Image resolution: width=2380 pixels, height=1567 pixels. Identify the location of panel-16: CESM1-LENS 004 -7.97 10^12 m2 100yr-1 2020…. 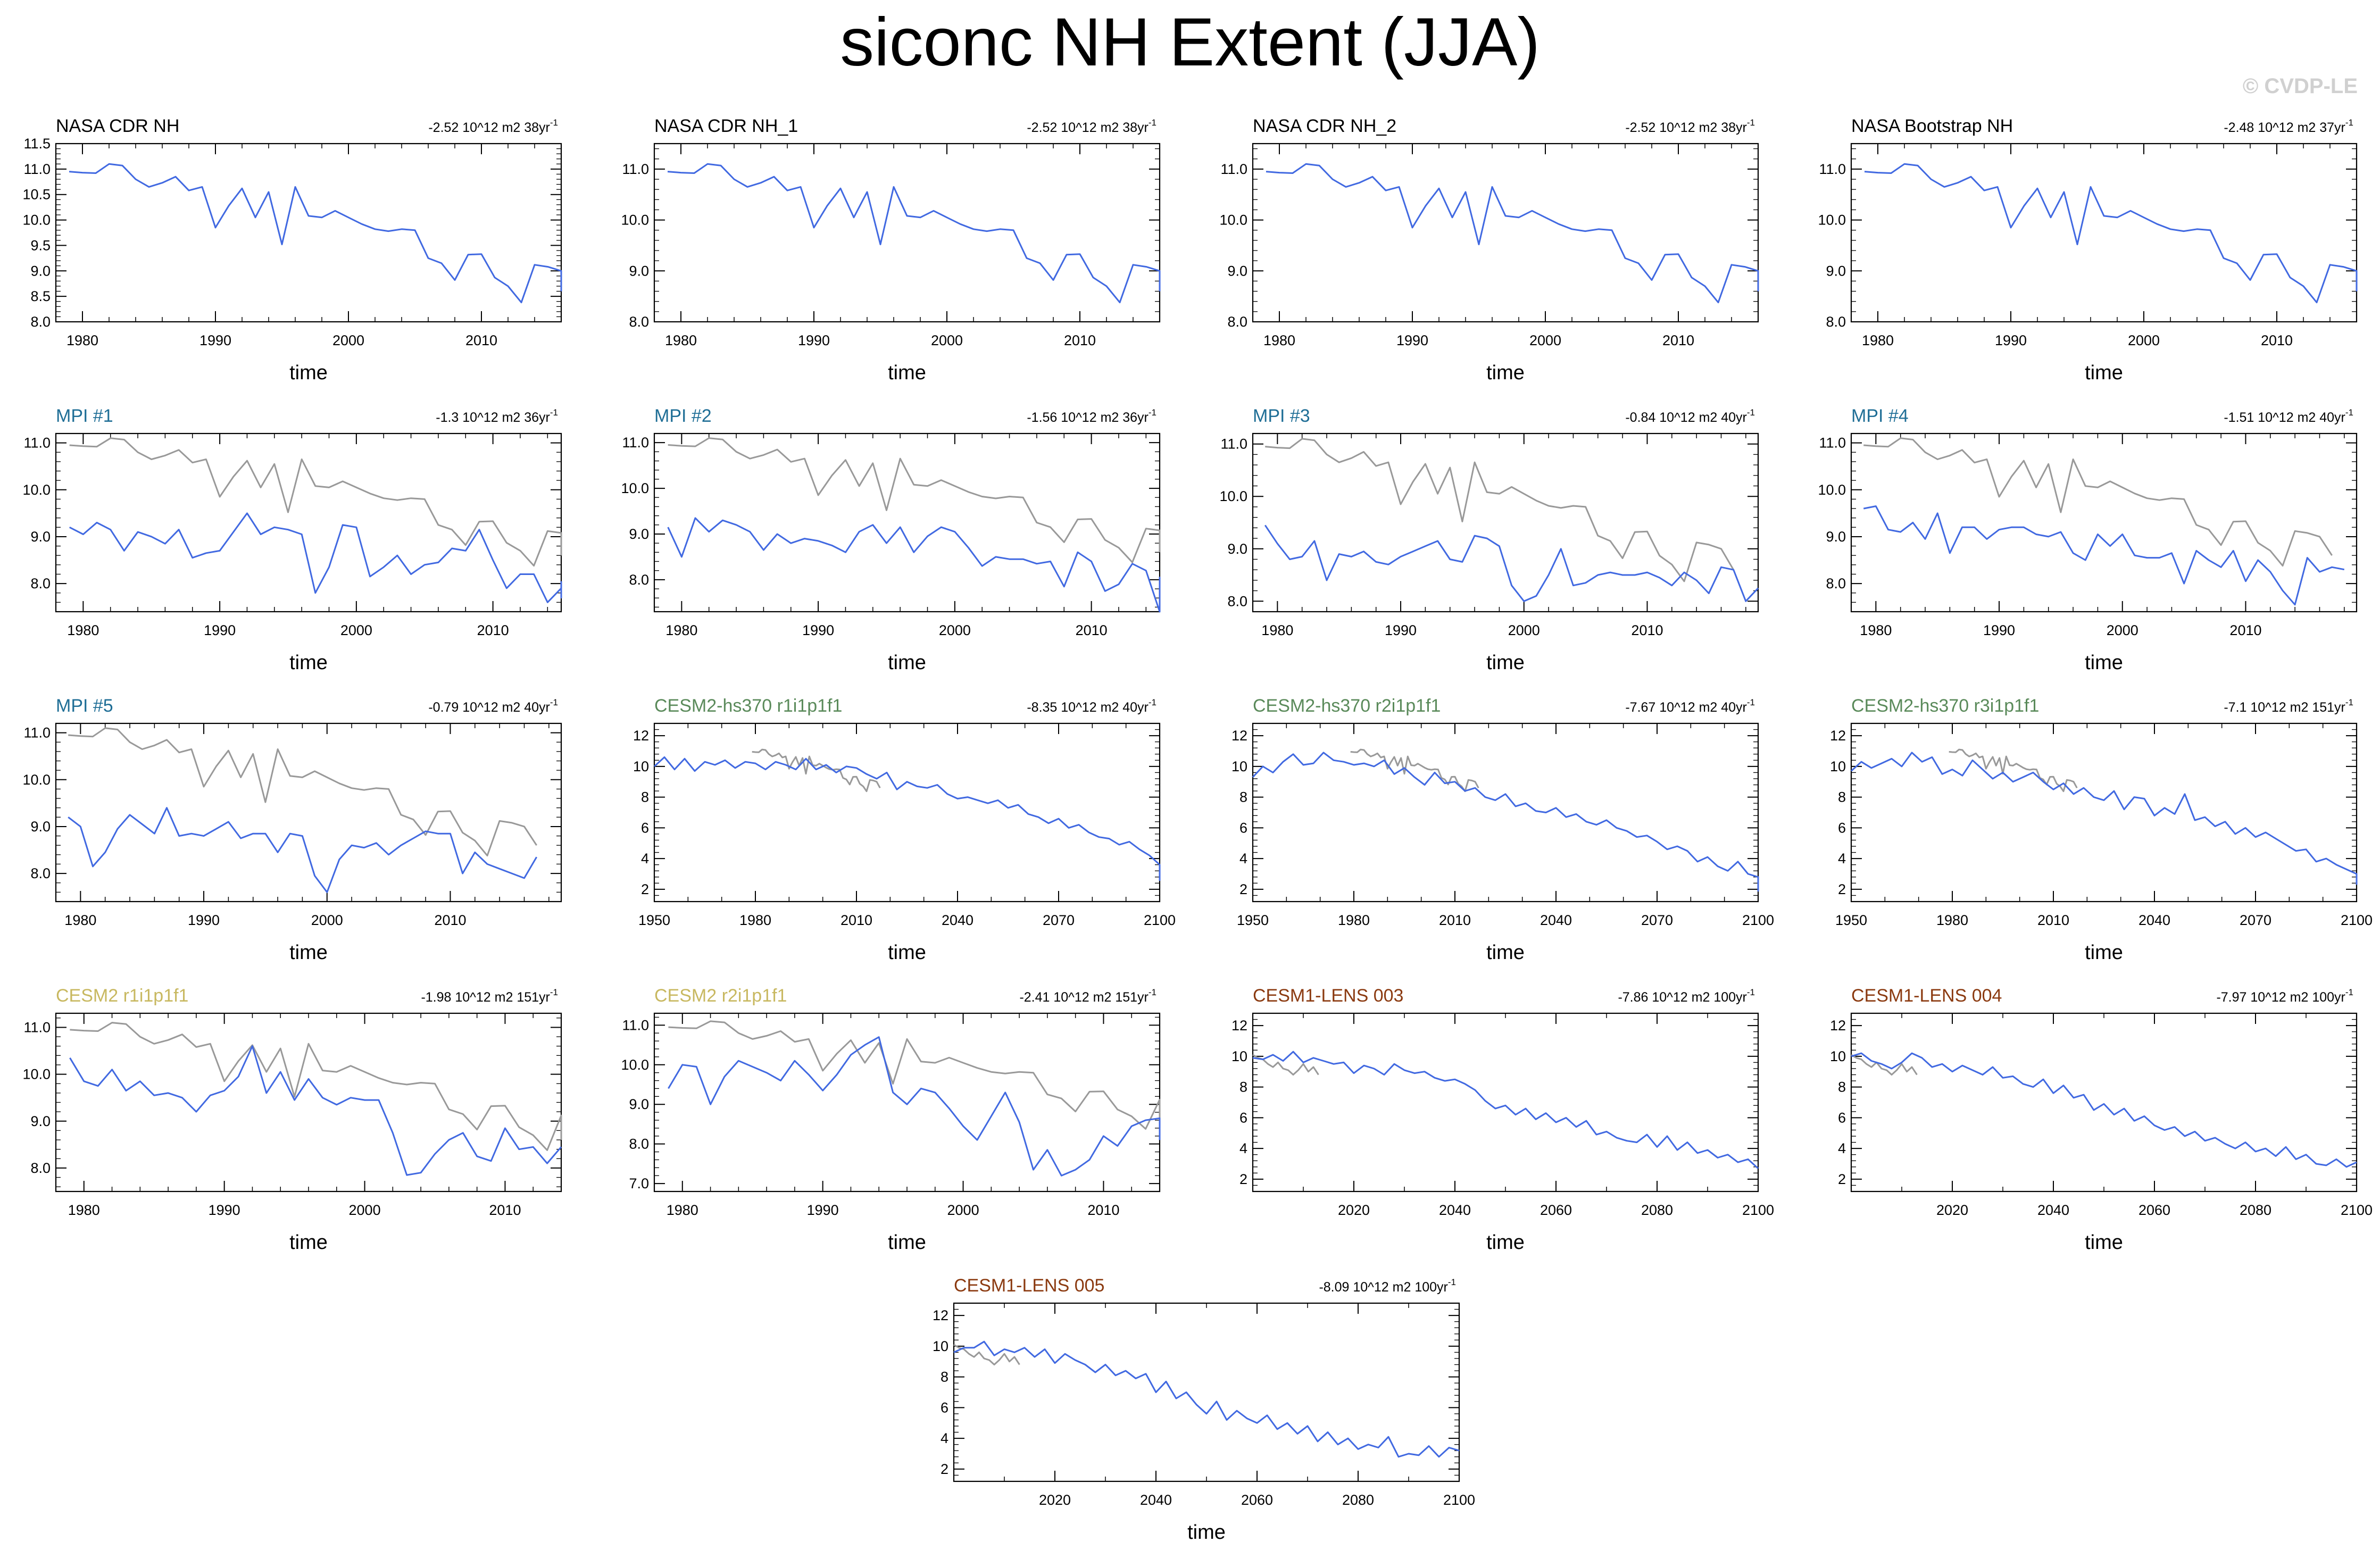
(2101, 1120).